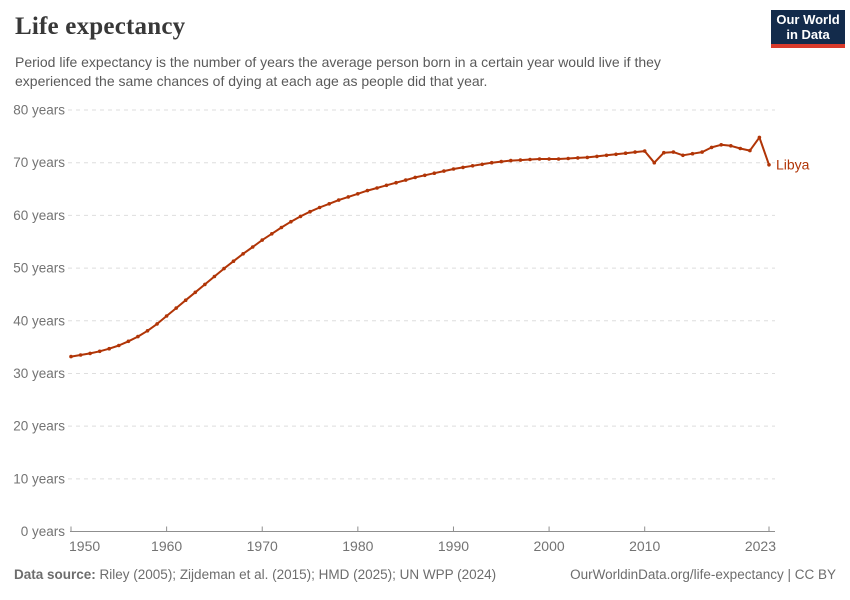 Image resolution: width=850 pixels, height=600 pixels. Describe the element at coordinates (166, 546) in the screenshot. I see `x-tick-label: 1960` at that location.